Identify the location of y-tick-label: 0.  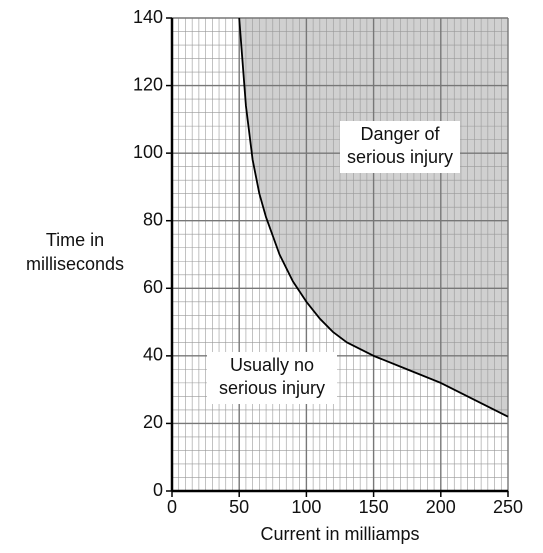
(158, 490).